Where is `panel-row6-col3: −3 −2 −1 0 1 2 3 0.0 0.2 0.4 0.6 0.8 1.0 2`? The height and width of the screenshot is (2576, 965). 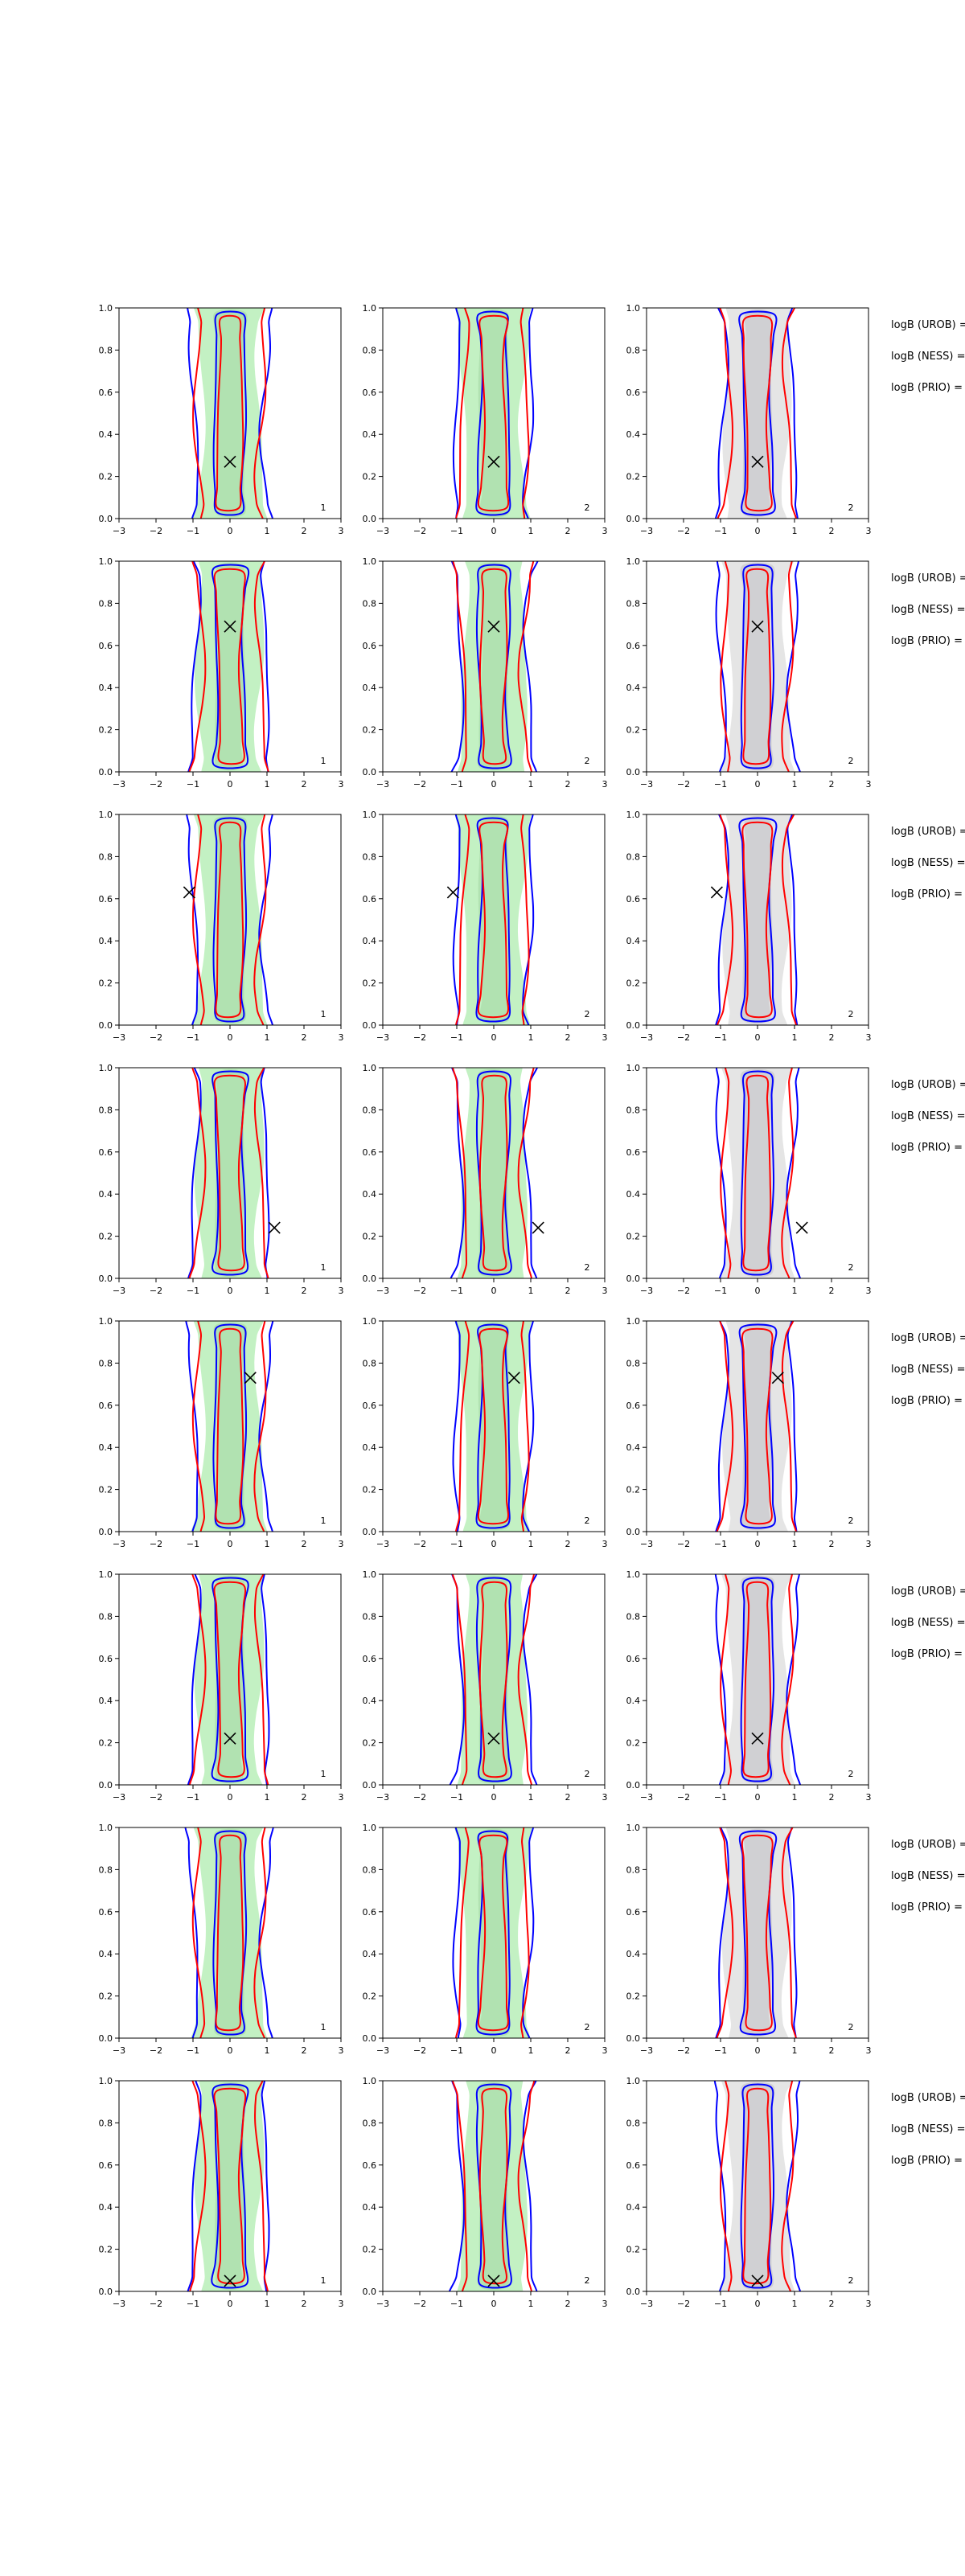 panel-row6-col3: −3 −2 −1 0 1 2 3 0.0 0.2 0.4 0.6 0.8 1.0 2 is located at coordinates (749, 1686).